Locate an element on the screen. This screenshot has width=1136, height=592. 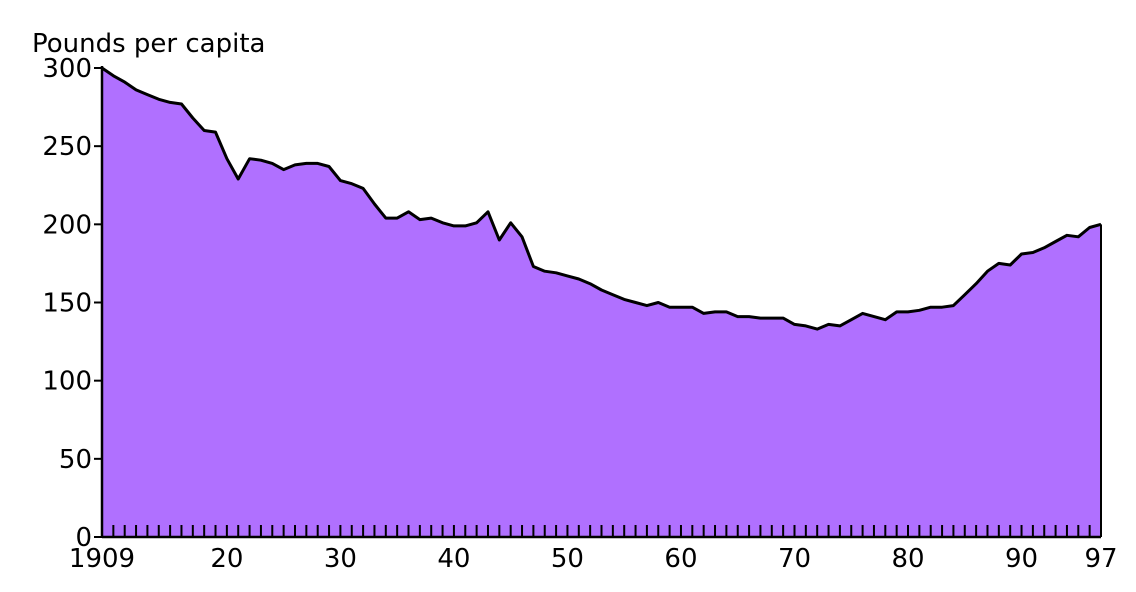
x-tick-label: 70 is located at coordinates (794, 559).